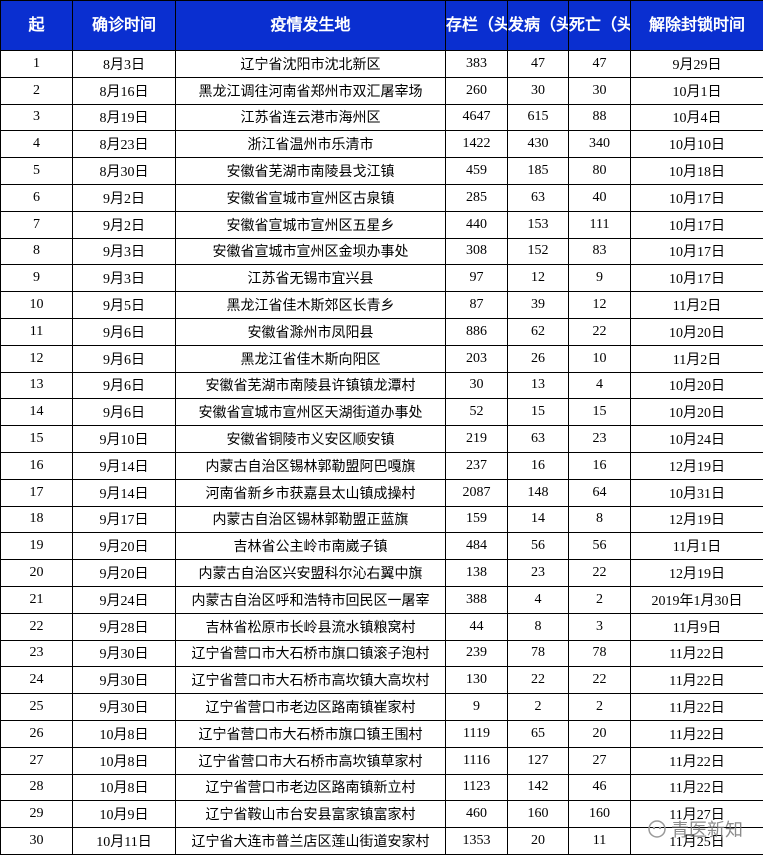  I want to click on table-cell: 1353, so click(476, 841).